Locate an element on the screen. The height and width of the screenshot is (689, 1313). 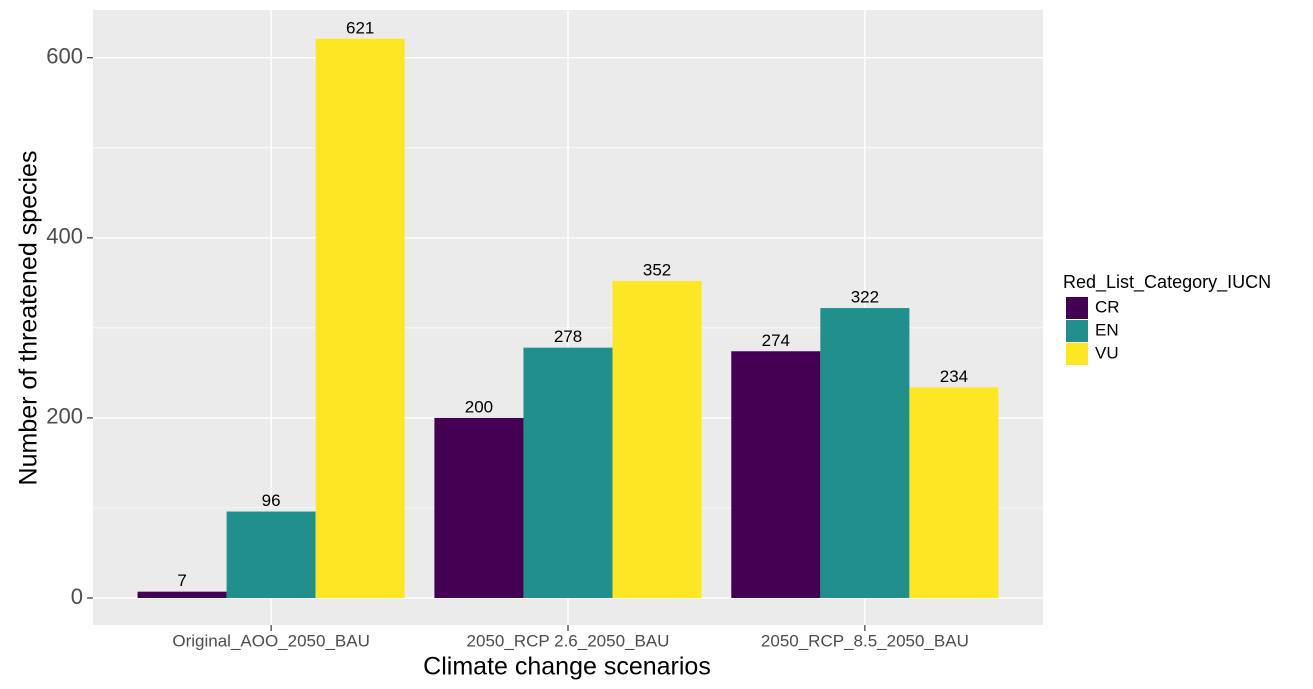
data-label: 352 is located at coordinates (657, 270).